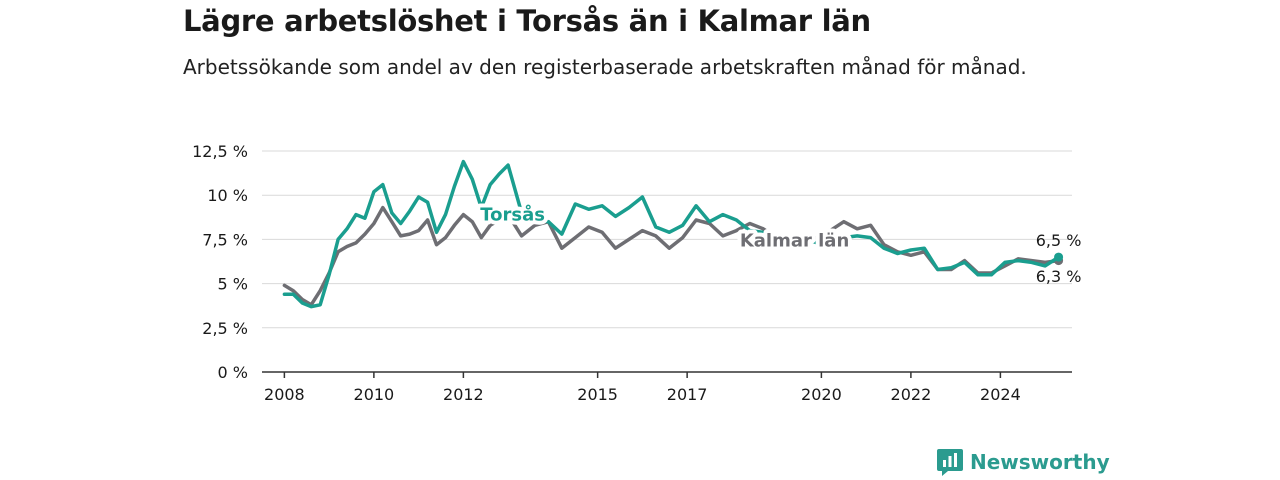  What do you see at coordinates (463, 394) in the screenshot?
I see `x-tick-label: 2012` at bounding box center [463, 394].